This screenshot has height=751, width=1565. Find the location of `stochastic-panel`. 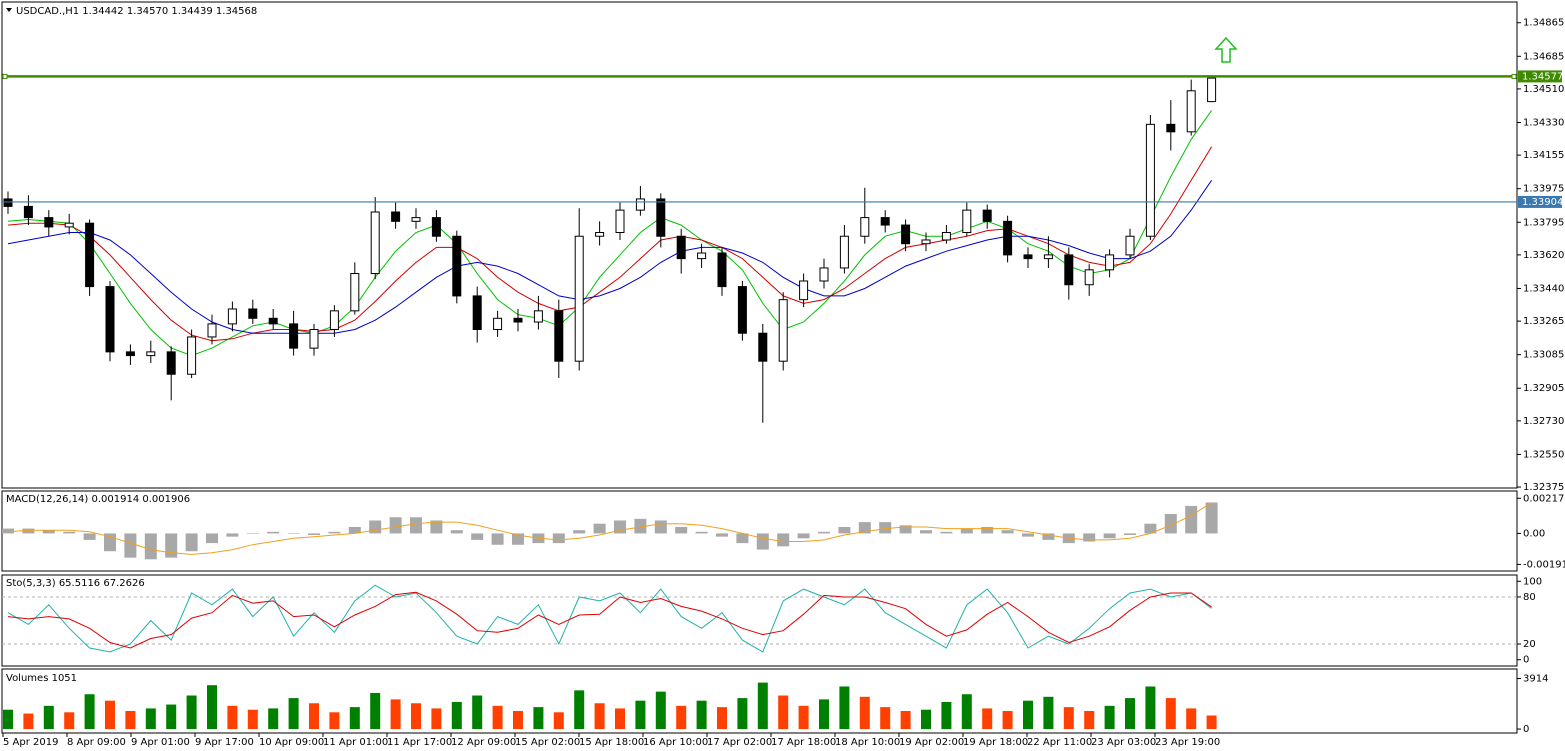

stochastic-panel is located at coordinates (759, 620).